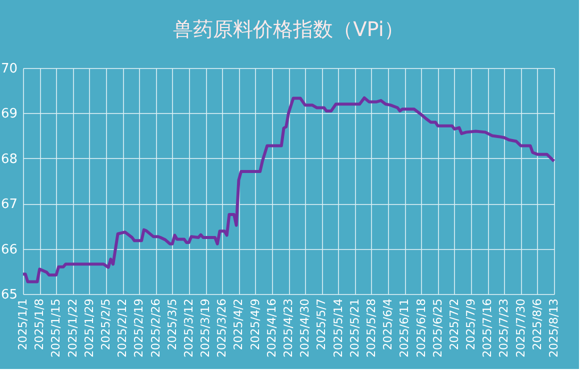  Describe the element at coordinates (9, 204) in the screenshot. I see `y-tick-label: 67` at that location.